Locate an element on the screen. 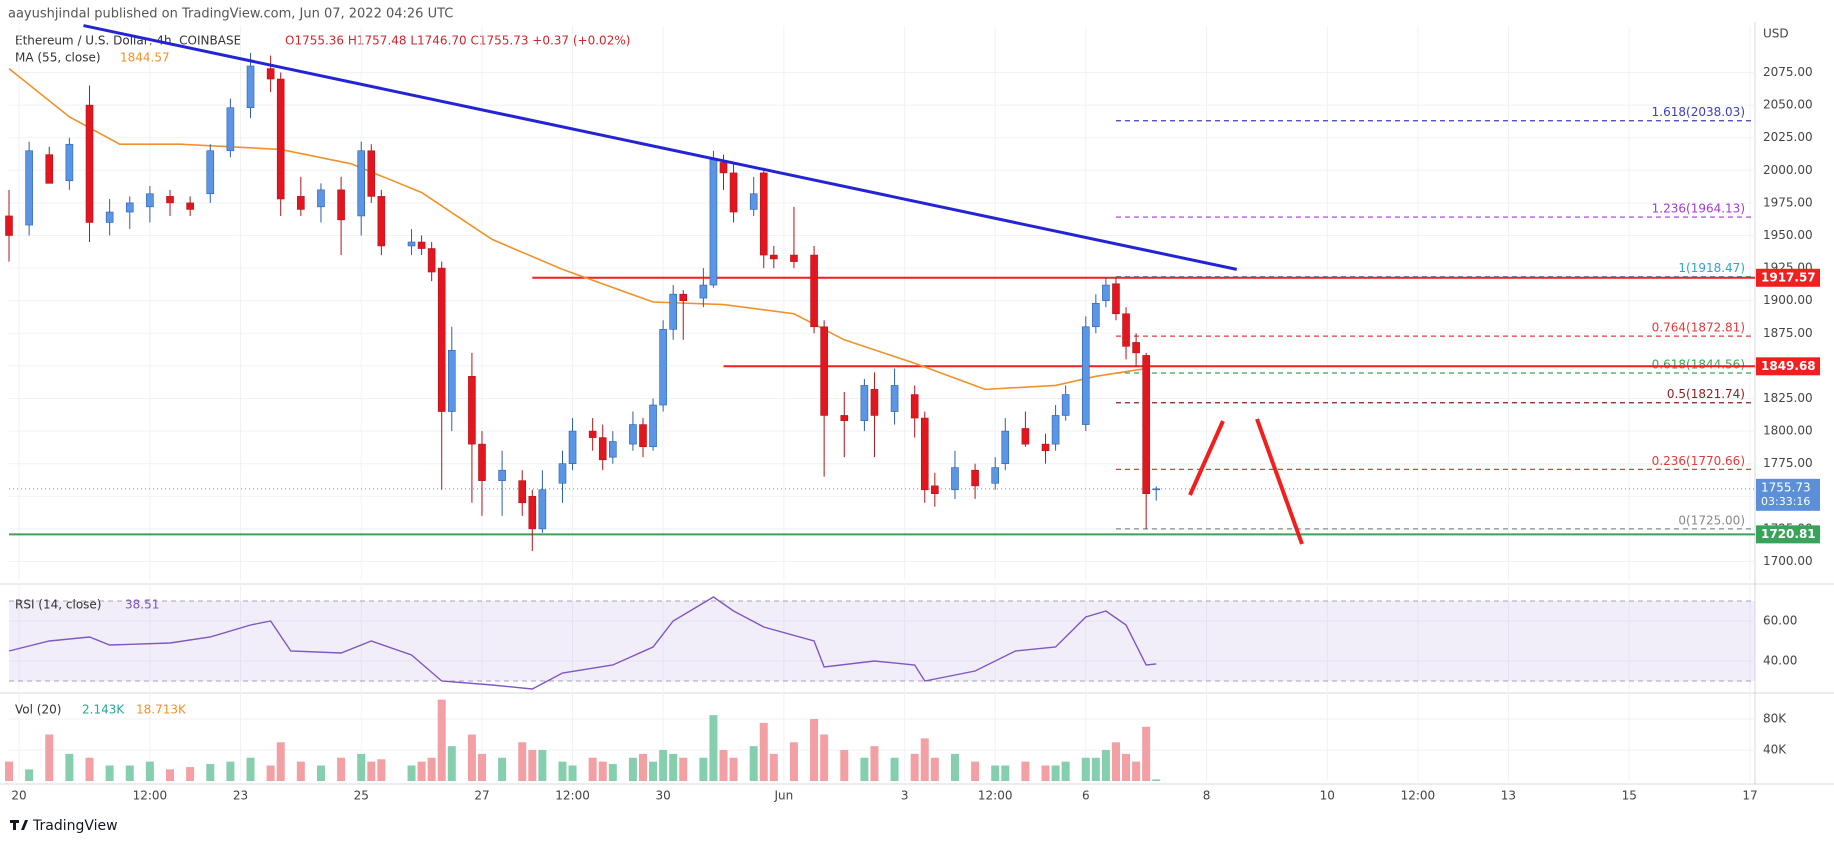 This screenshot has height=845, width=1834. pane-title: RSI (14, close) is located at coordinates (58, 605).